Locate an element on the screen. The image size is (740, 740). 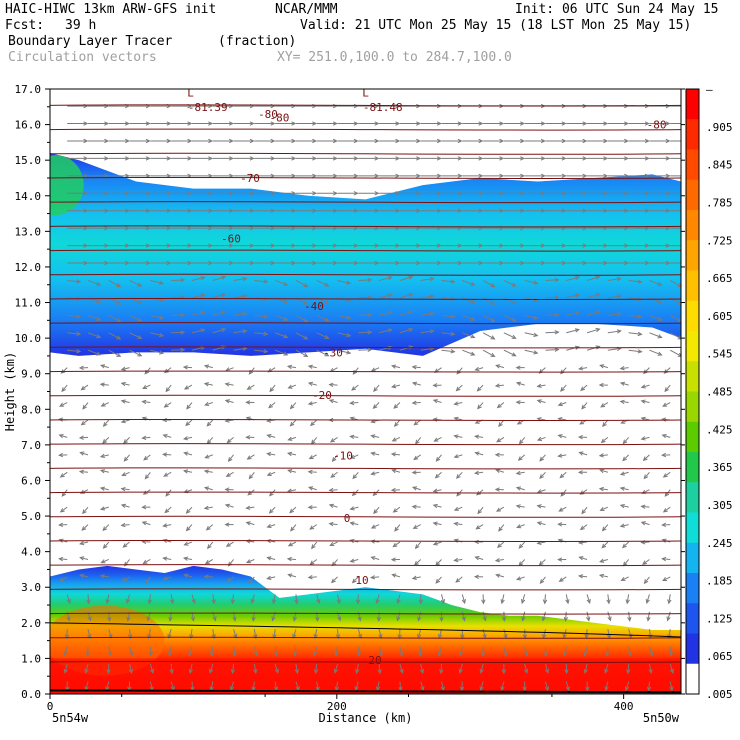
cross-section-endpoints: XY= 251.0,100.0 to 284.7,100.0 is located at coordinates (394, 57).